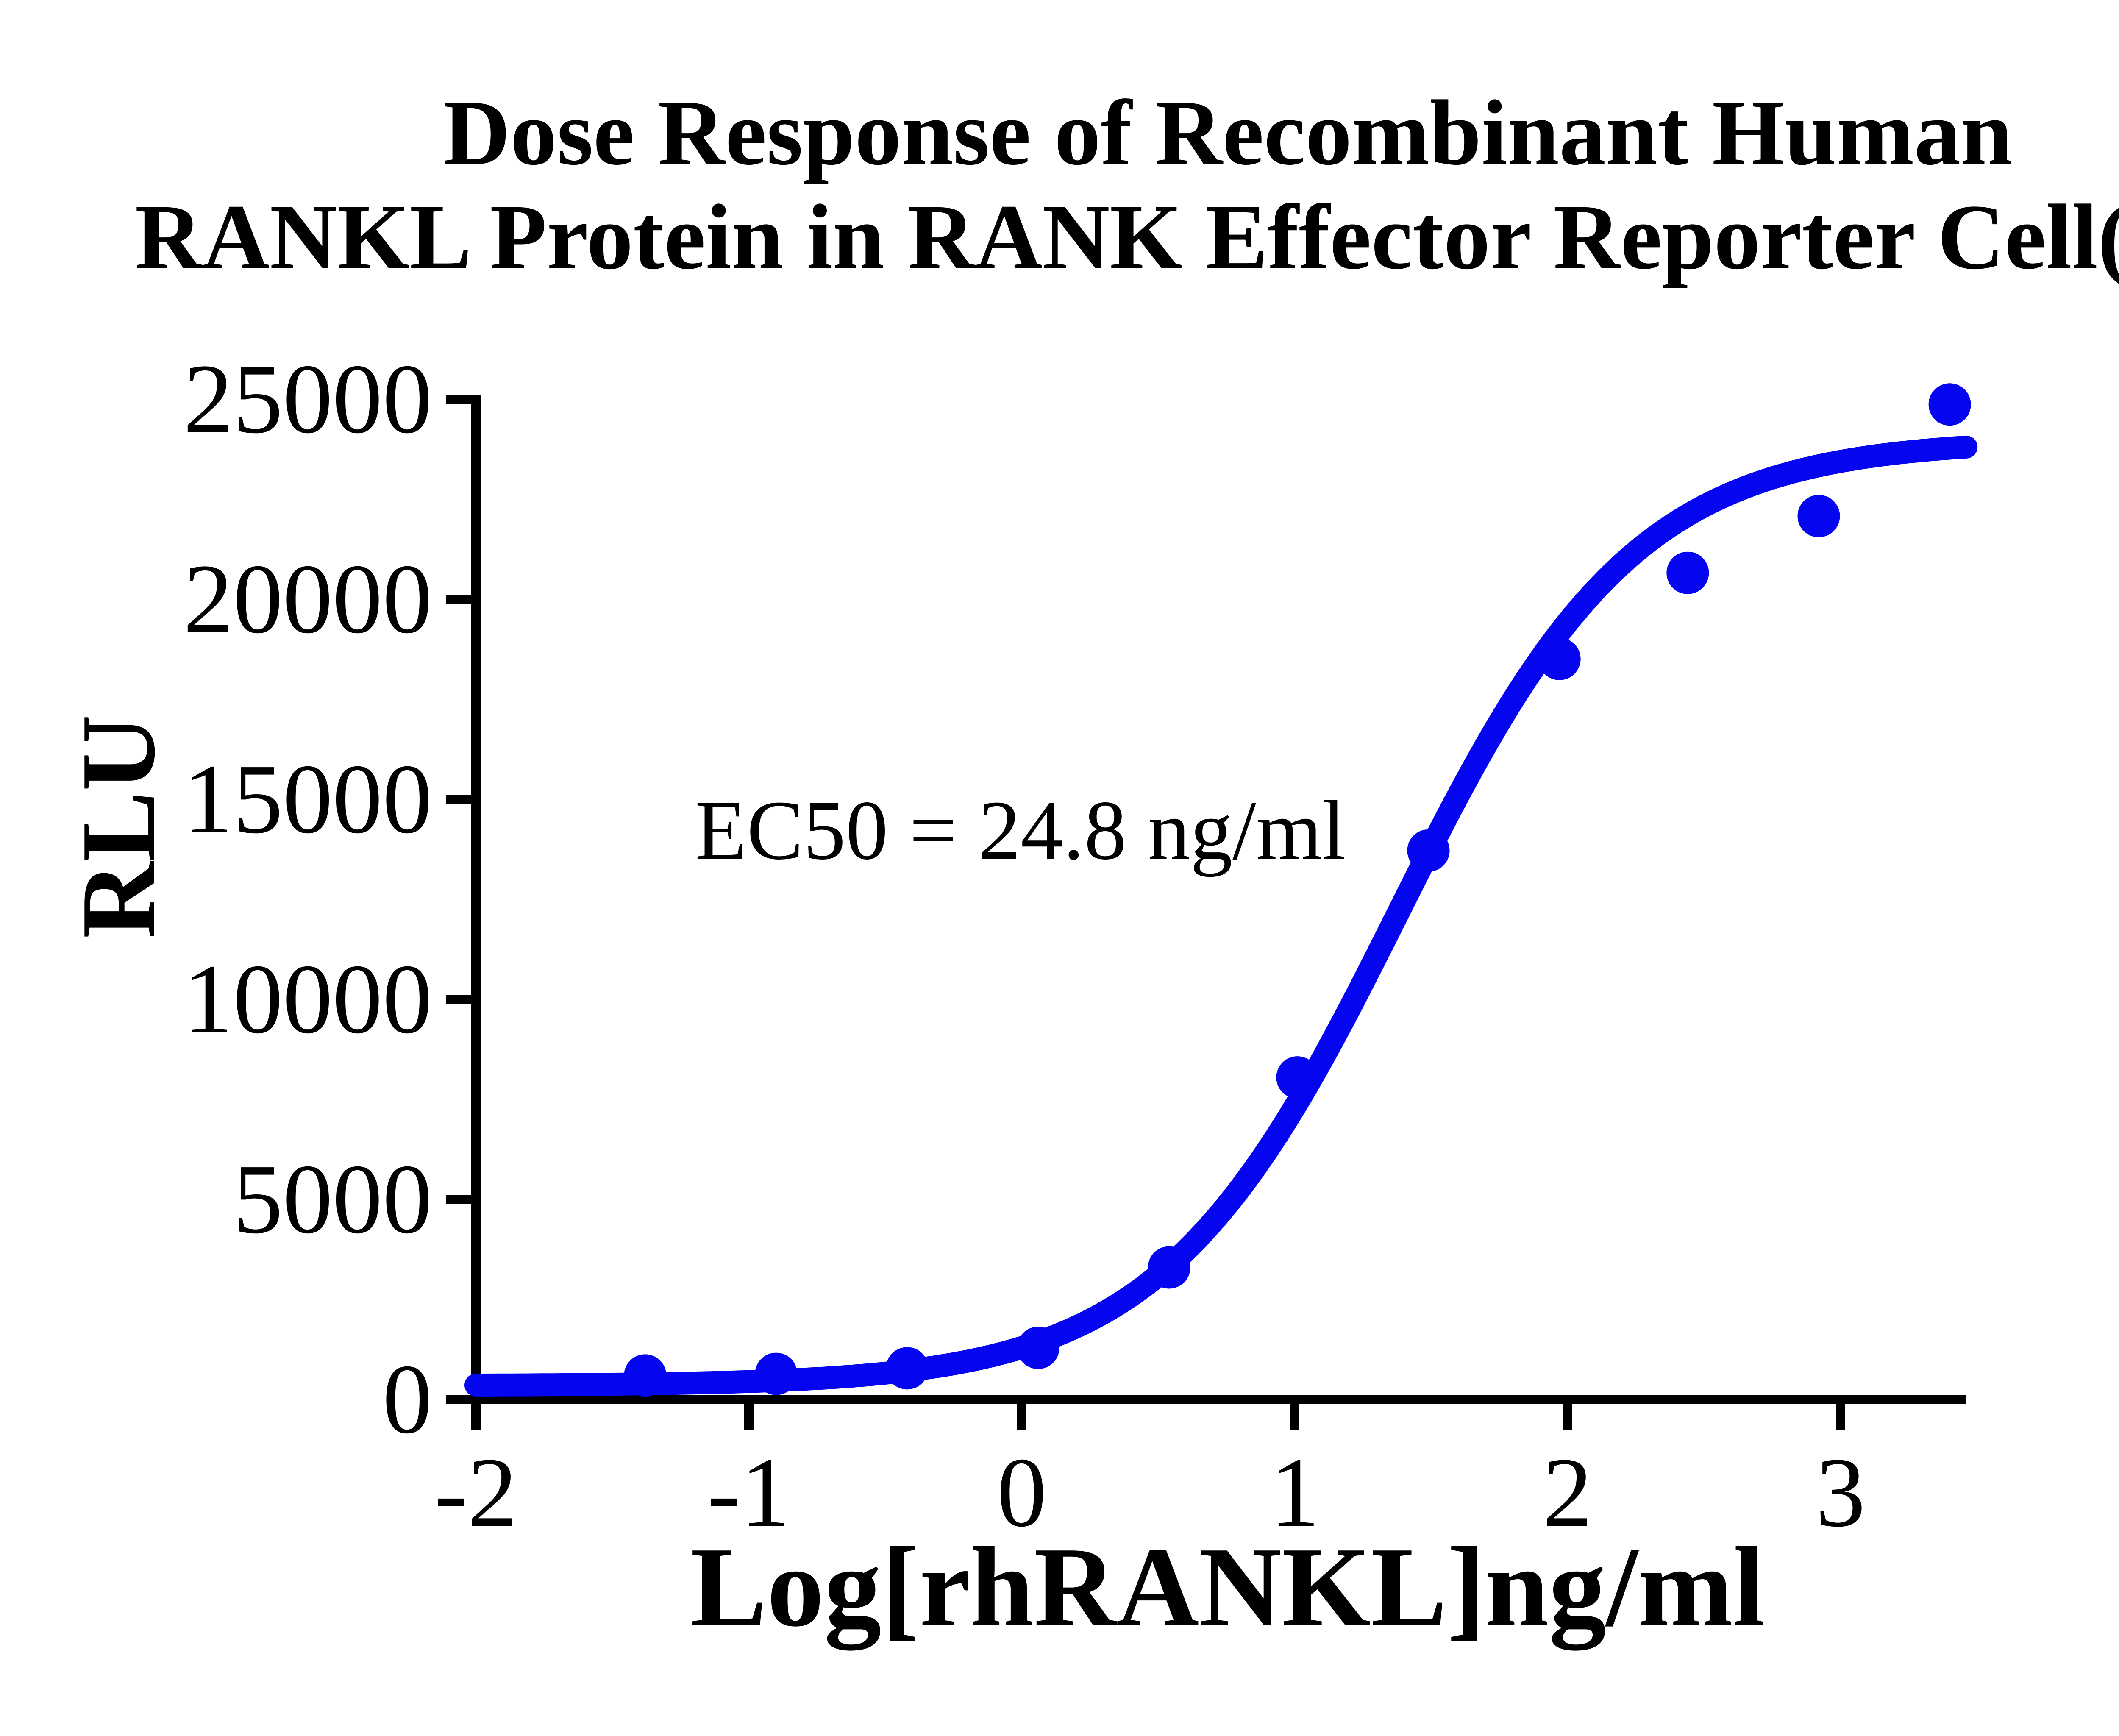 The height and width of the screenshot is (1736, 2119). I want to click on x-axis-title: Log[rhRANKL]ng/ml, so click(1228, 1587).